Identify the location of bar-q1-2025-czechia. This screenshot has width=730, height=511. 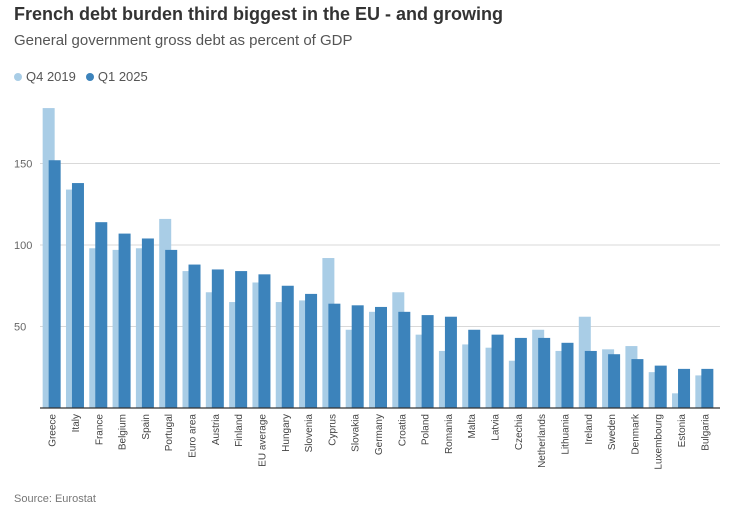
(520, 372).